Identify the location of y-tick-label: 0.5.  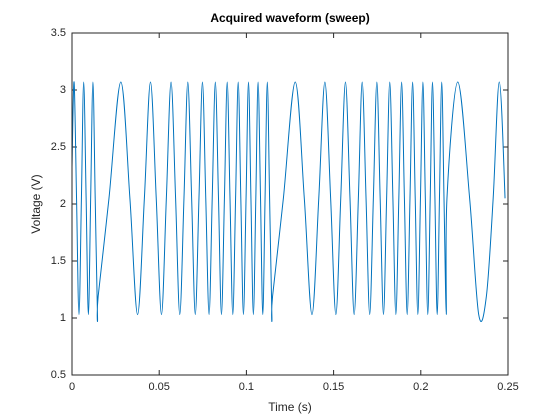
(58, 375).